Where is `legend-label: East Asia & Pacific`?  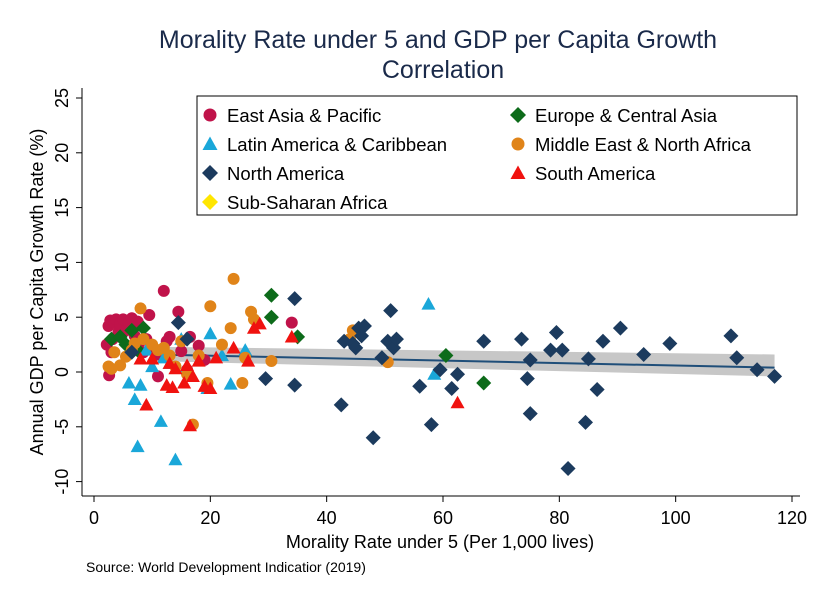 legend-label: East Asia & Pacific is located at coordinates (304, 115).